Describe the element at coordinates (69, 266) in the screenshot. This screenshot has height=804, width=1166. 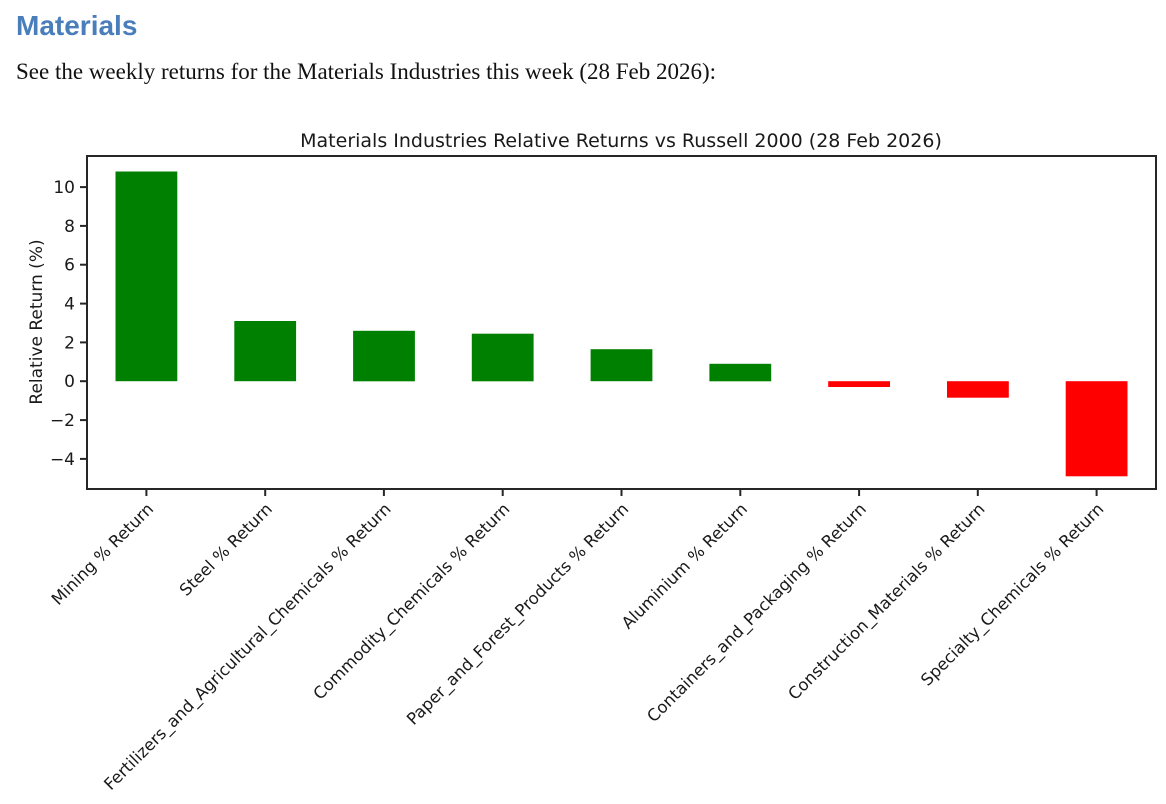
I see `y-tick-label: 6` at that location.